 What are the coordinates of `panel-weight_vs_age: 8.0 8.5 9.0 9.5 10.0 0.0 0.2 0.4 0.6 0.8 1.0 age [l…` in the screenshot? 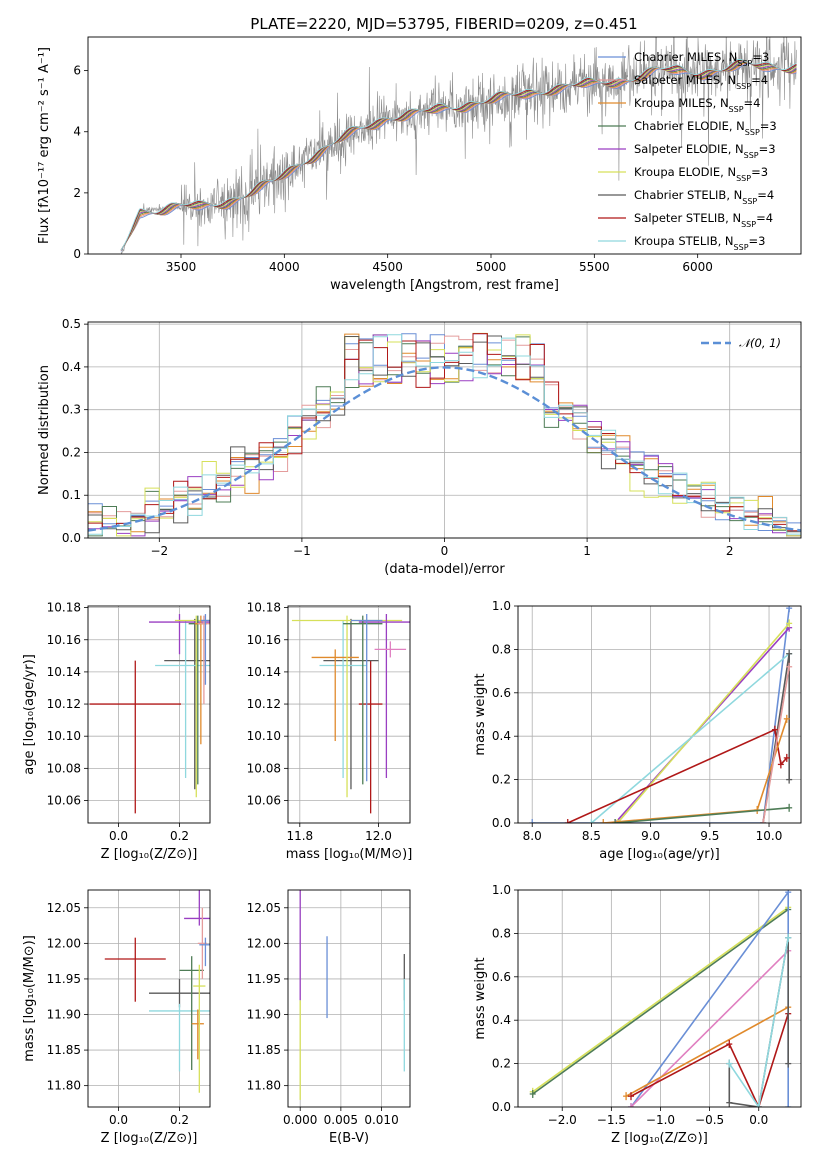 It's located at (637, 730).